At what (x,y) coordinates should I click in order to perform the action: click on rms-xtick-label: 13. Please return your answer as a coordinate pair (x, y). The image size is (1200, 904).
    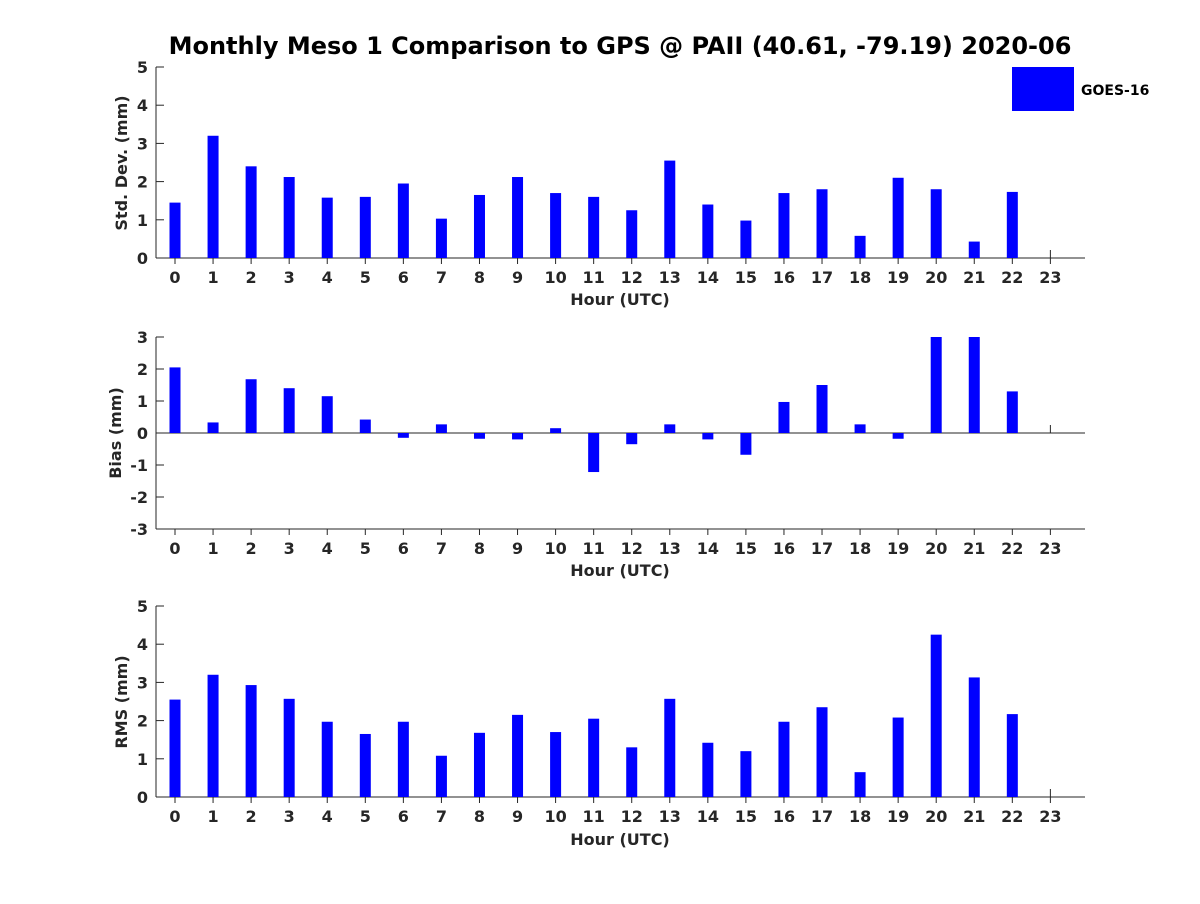
    Looking at the image, I should click on (670, 816).